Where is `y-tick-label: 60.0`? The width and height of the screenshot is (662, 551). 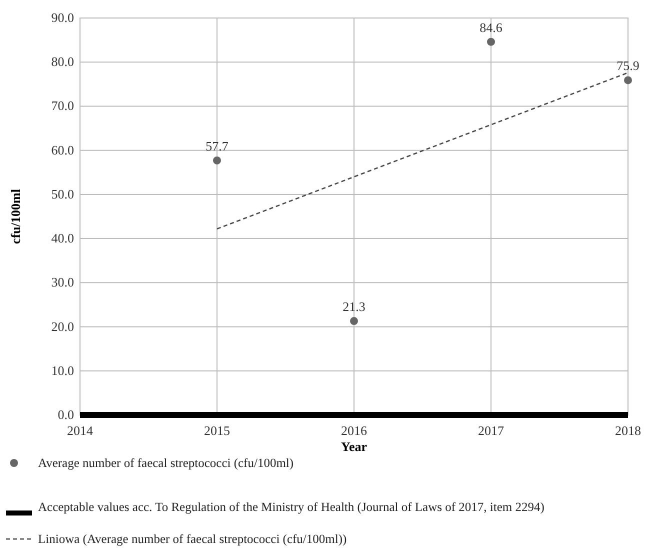 y-tick-label: 60.0 is located at coordinates (62, 150).